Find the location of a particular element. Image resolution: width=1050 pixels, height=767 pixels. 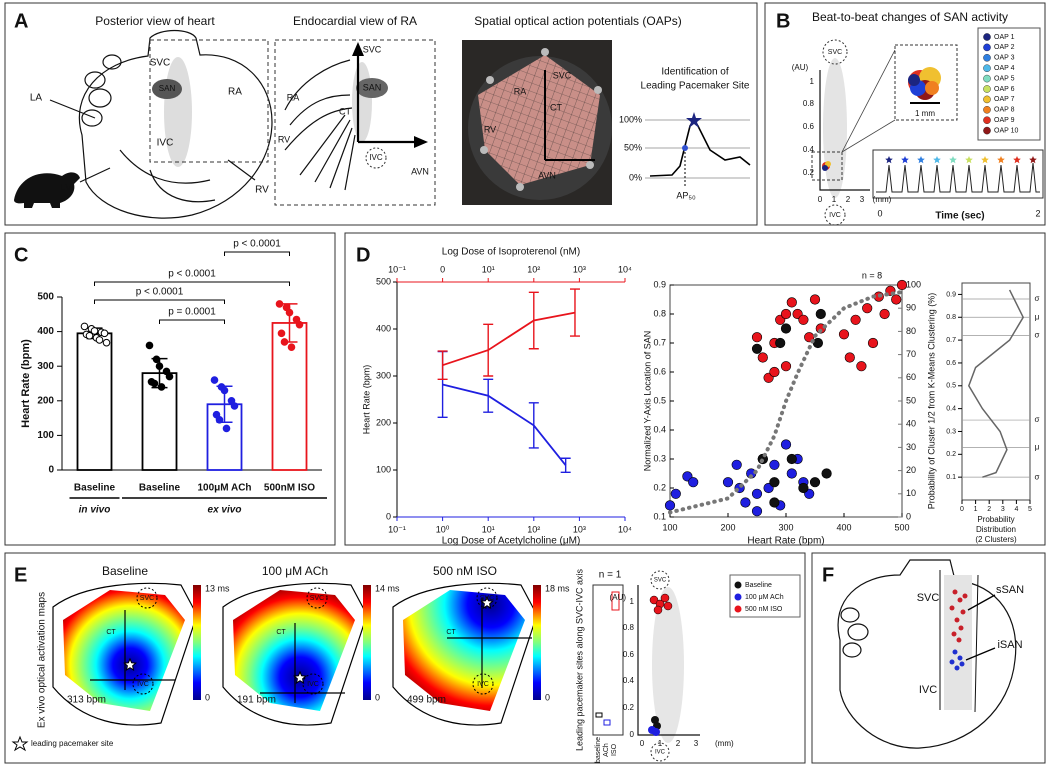

axis-label: Normalized Y-Axis Location of SAN is located at coordinates (647, 401).